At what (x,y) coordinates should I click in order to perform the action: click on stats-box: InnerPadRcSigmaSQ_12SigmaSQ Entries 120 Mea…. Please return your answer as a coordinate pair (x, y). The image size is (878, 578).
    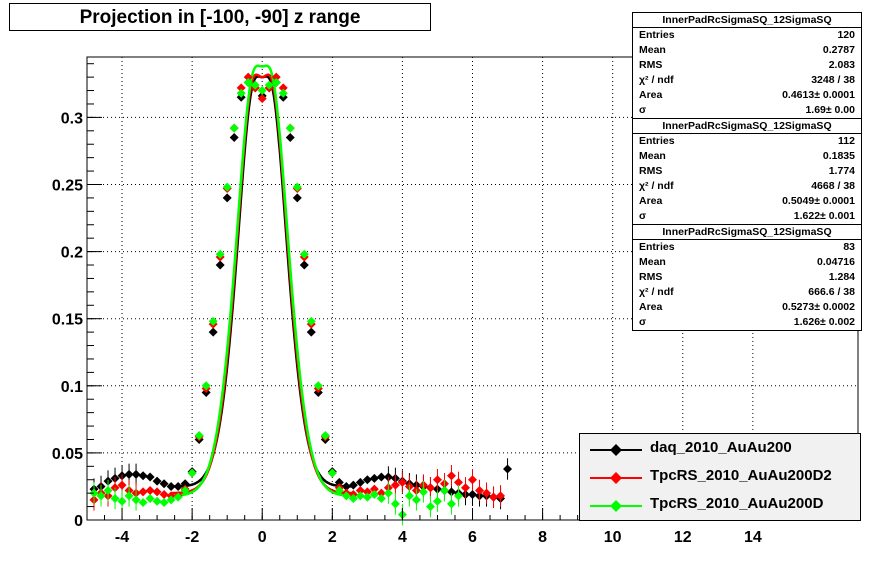
    Looking at the image, I should click on (747, 65).